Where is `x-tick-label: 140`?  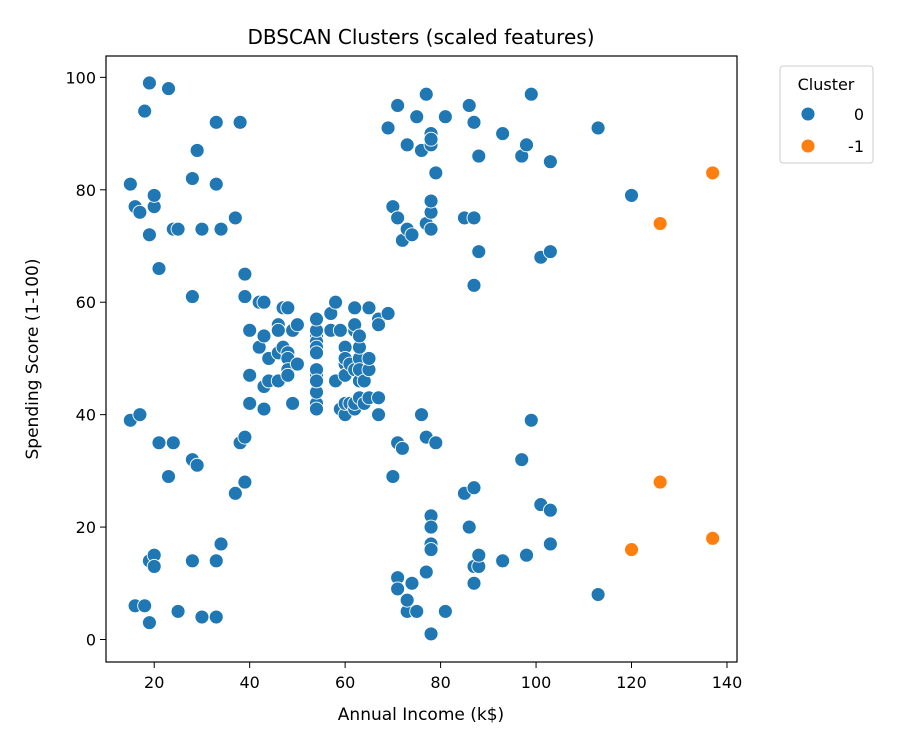 x-tick-label: 140 is located at coordinates (727, 682).